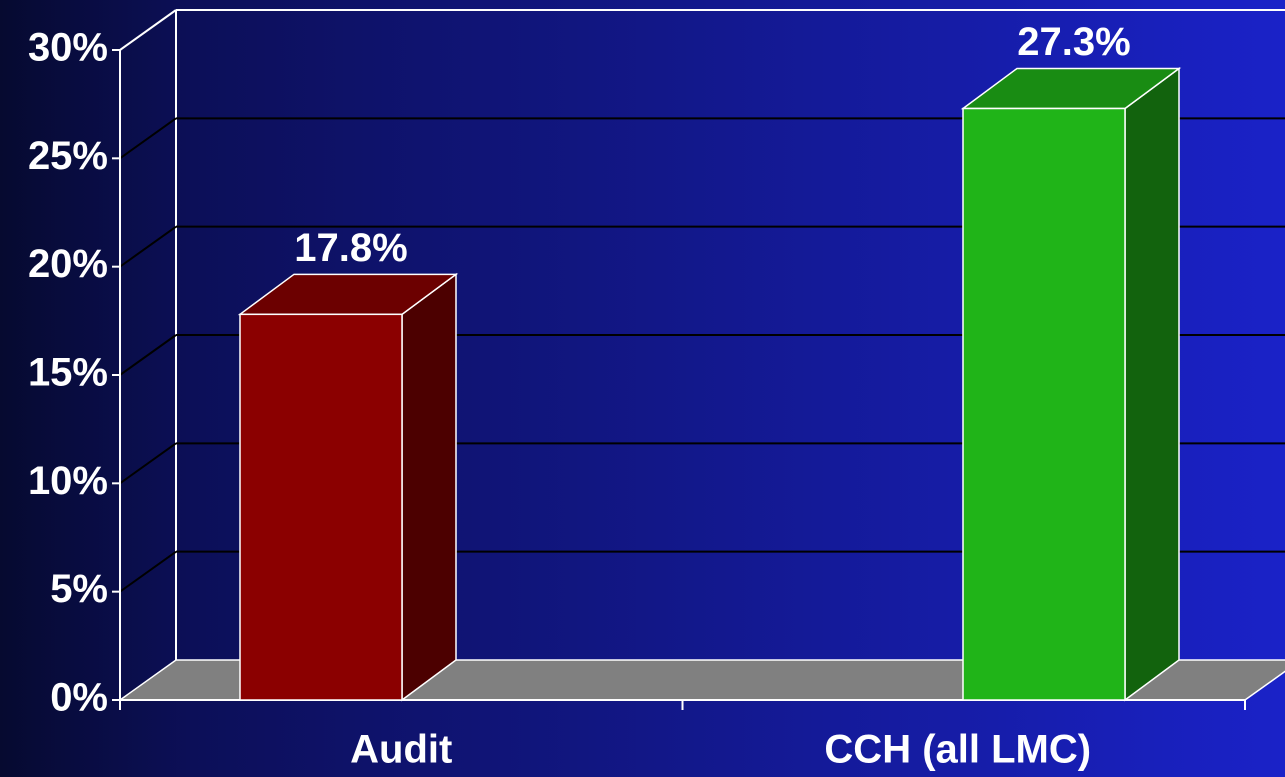  What do you see at coordinates (350, 248) in the screenshot?
I see `value-label: 17.8%` at bounding box center [350, 248].